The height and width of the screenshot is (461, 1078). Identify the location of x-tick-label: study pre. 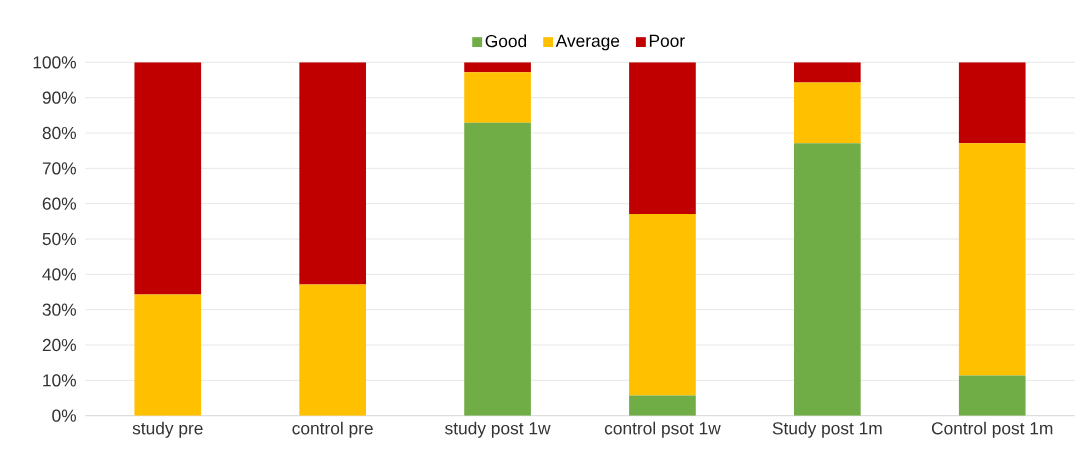
(167, 429).